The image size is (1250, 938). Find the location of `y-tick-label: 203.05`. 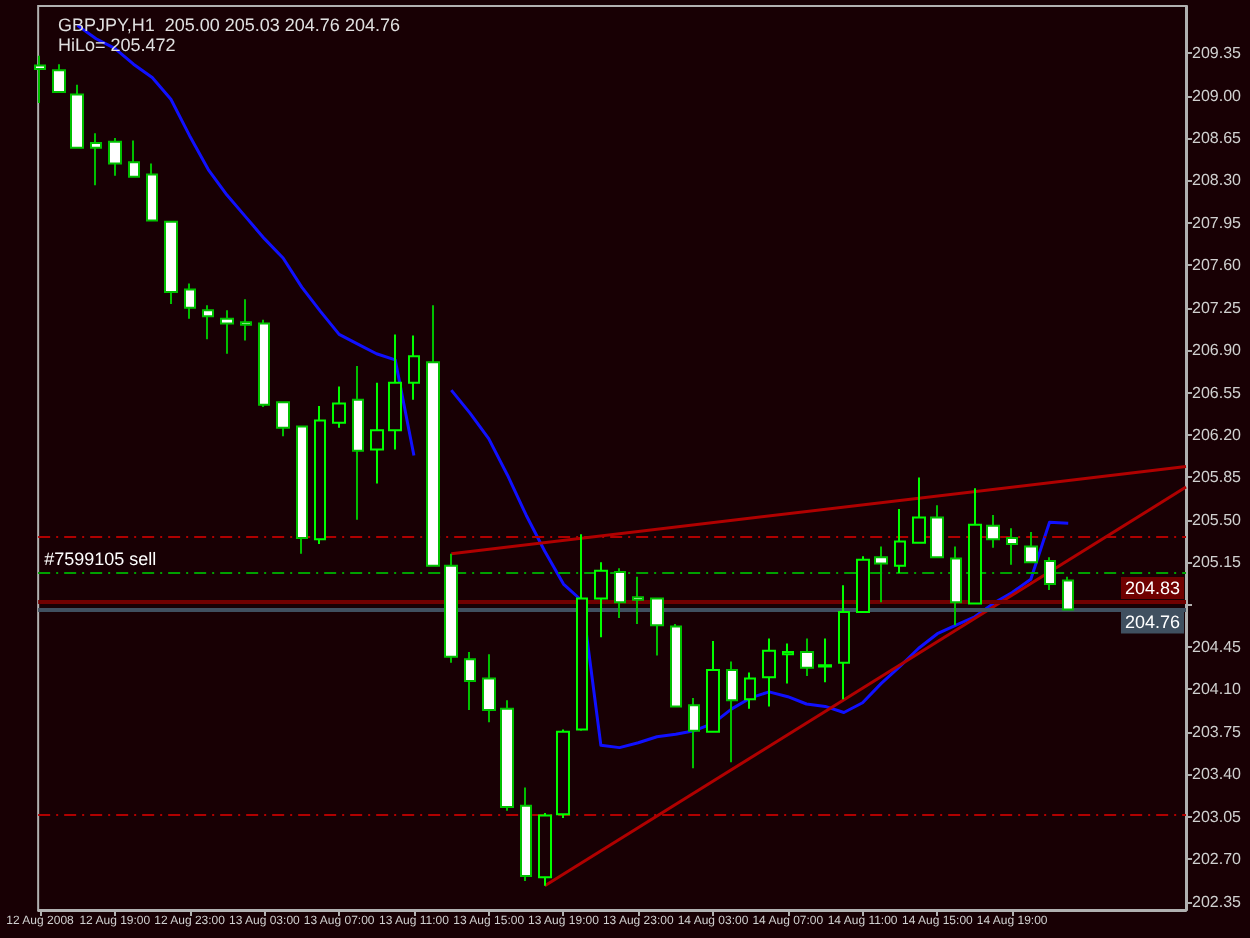

y-tick-label: 203.05 is located at coordinates (1217, 816).